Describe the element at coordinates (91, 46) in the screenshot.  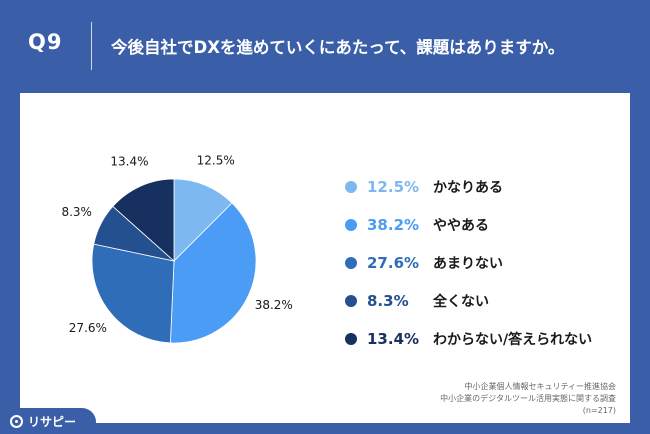
I see `header-divider` at that location.